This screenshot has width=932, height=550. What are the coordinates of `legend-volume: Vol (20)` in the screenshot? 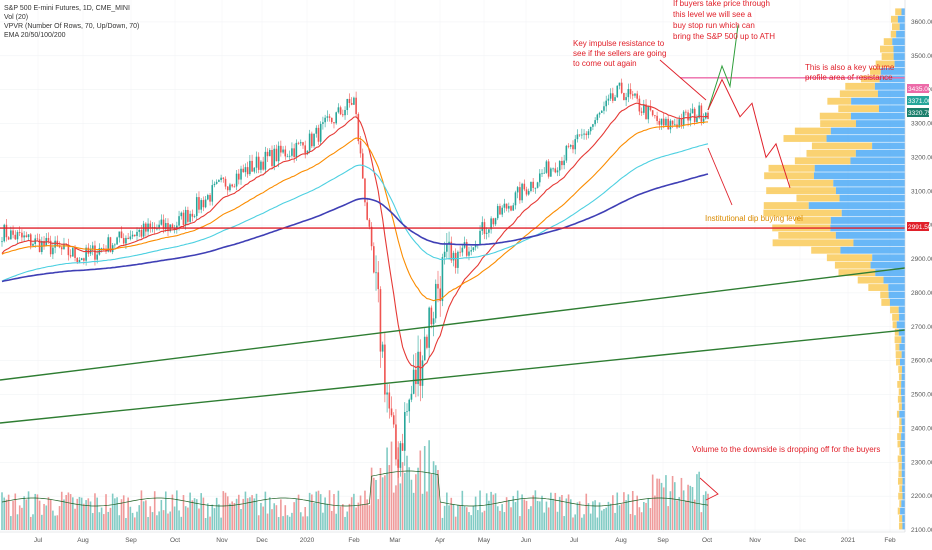 It's located at (16, 17).